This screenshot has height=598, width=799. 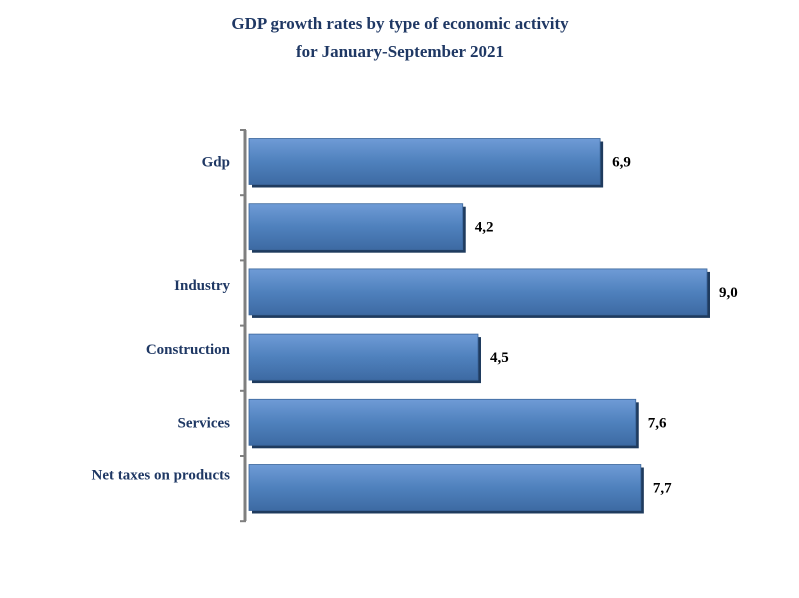 I want to click on category-label: Gdp, so click(x=216, y=163).